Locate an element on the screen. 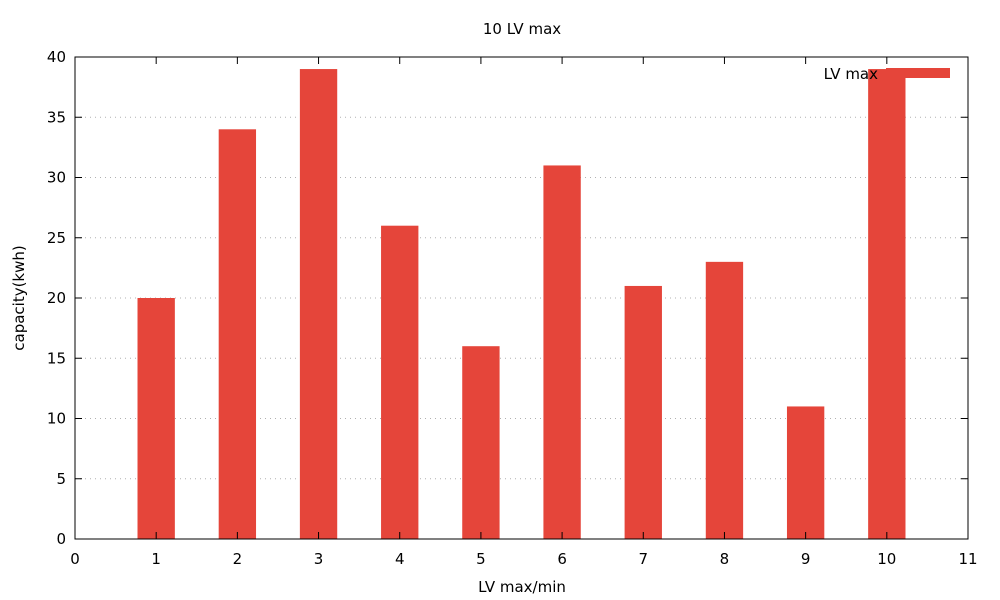 The height and width of the screenshot is (600, 1000). x-tick-label: 9 is located at coordinates (806, 559).